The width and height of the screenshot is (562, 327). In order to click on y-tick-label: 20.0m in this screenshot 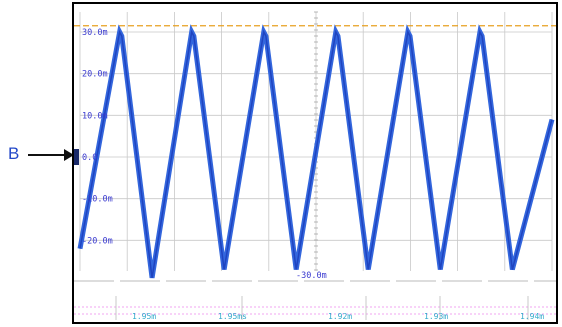, I will do `click(95, 75)`.